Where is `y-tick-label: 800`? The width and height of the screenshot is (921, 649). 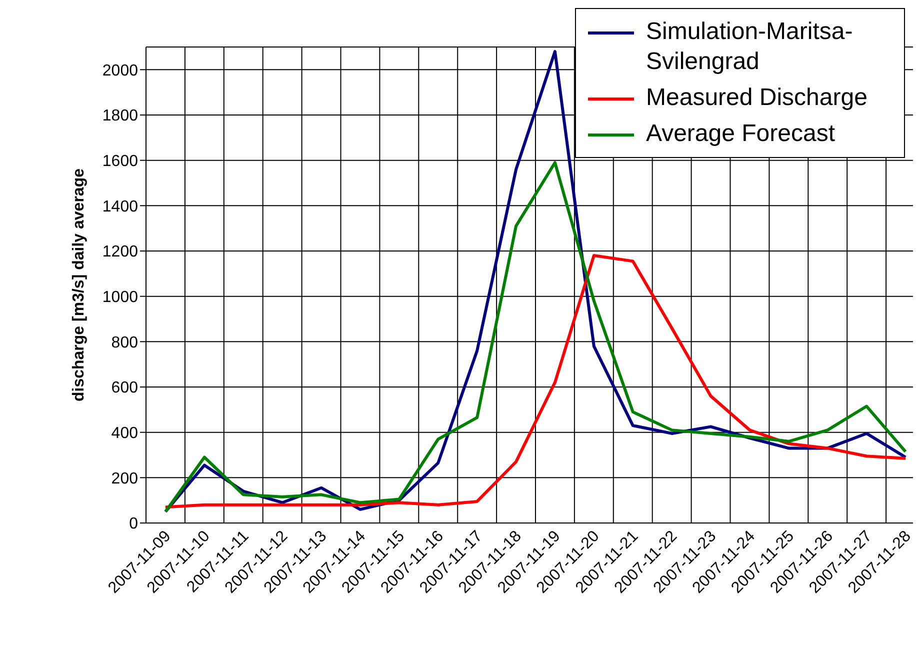
y-tick-label: 800 is located at coordinates (124, 343).